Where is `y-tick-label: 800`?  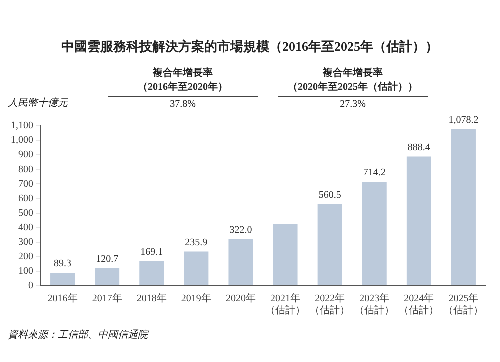
y-tick-label: 800 is located at coordinates (26, 170).